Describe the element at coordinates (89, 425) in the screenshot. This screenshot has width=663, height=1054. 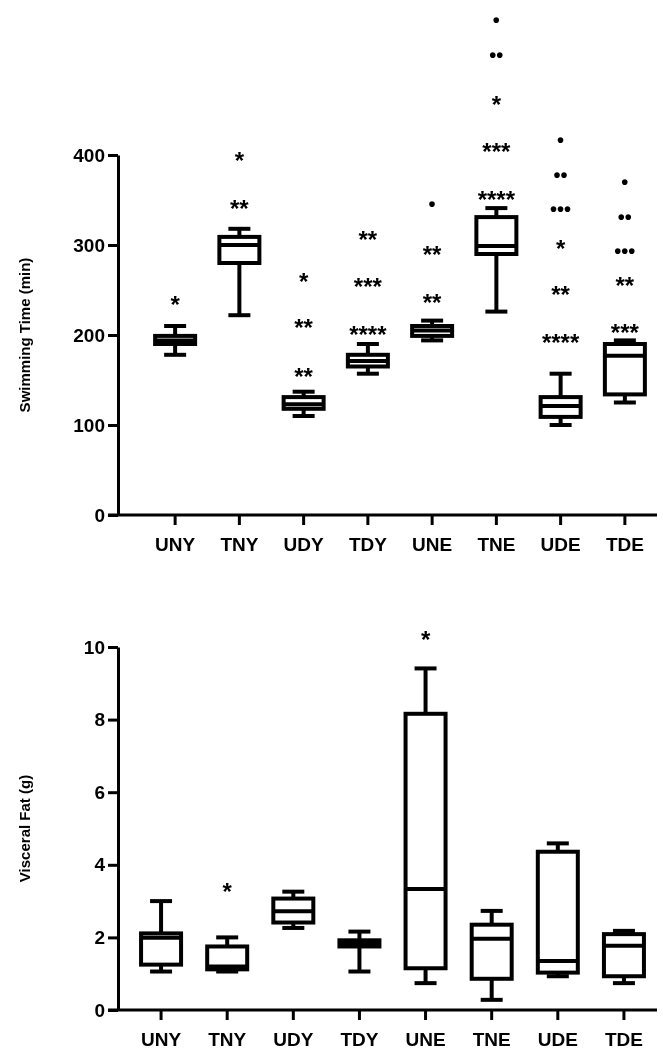
I see `y-tick-label: 100` at that location.